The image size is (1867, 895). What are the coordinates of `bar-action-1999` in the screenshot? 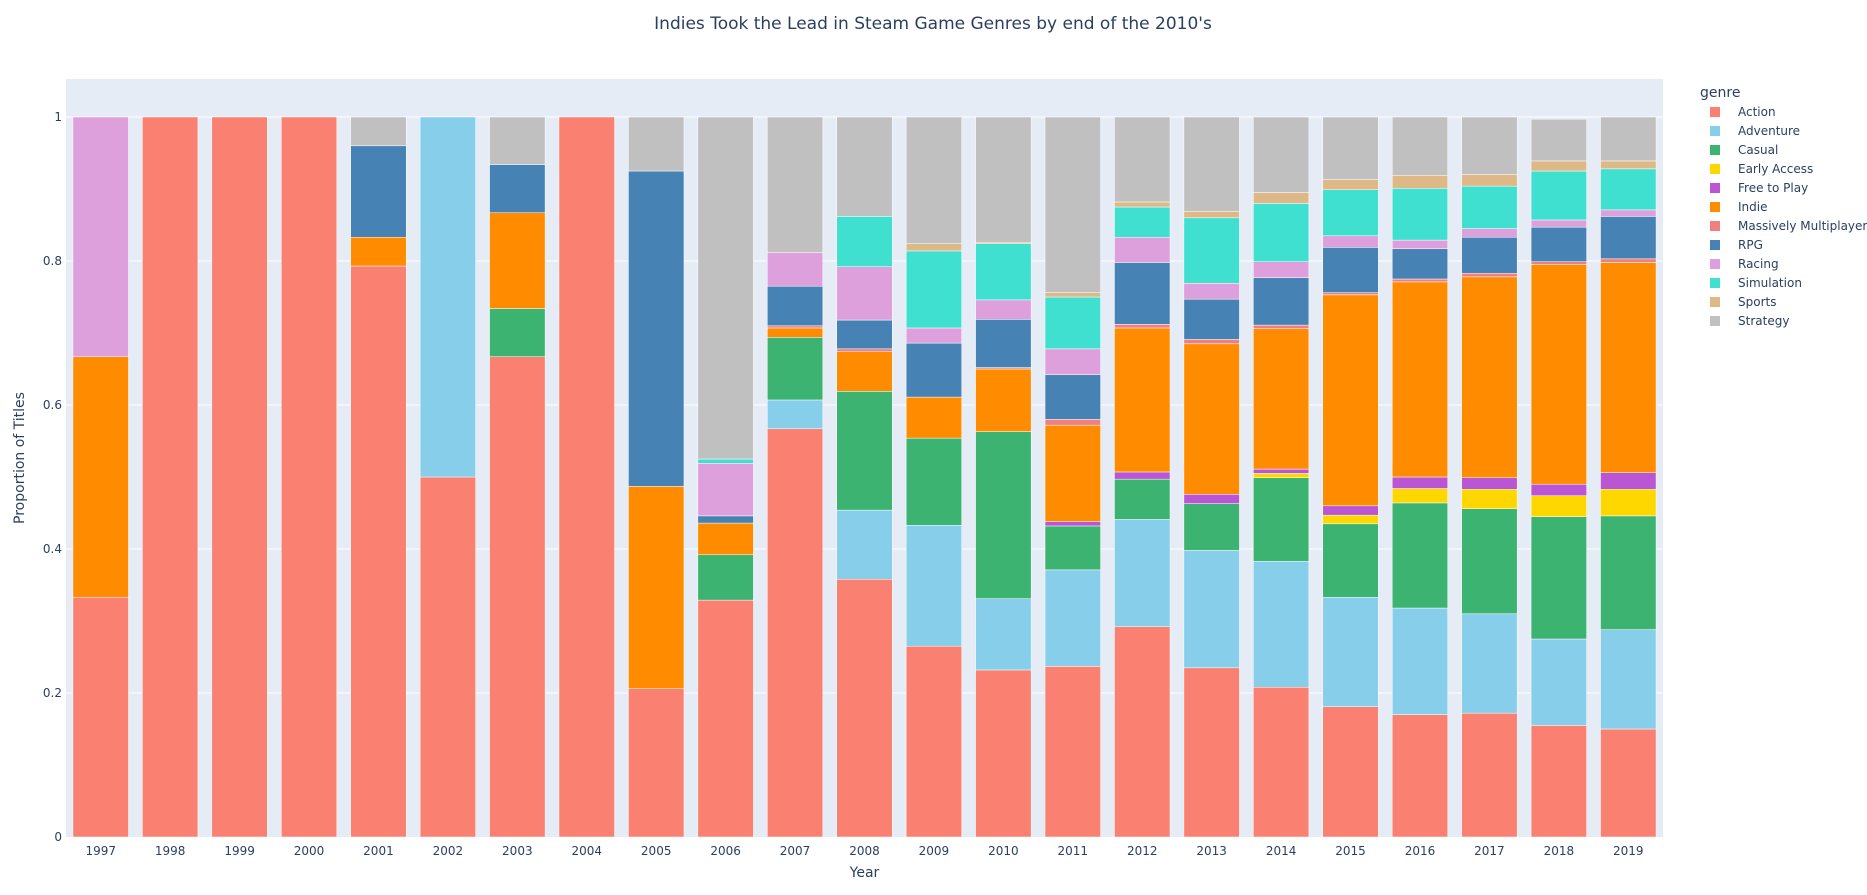 It's located at (239, 477).